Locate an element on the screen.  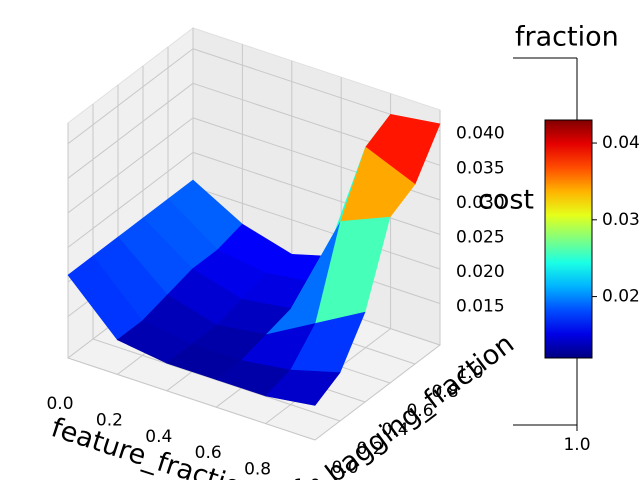
z-axis-label: cost is located at coordinates (506, 200).